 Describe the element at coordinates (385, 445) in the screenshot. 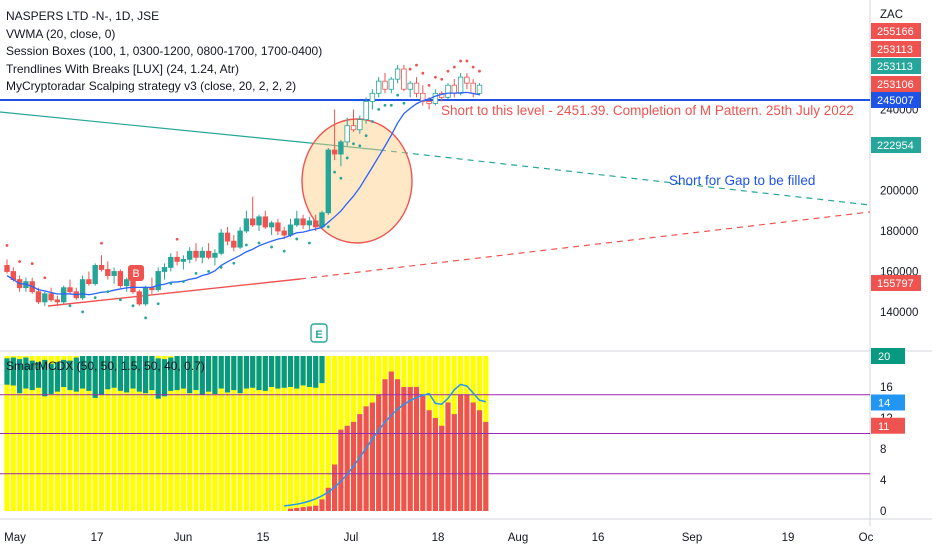

I see `mcdx-average-line` at that location.